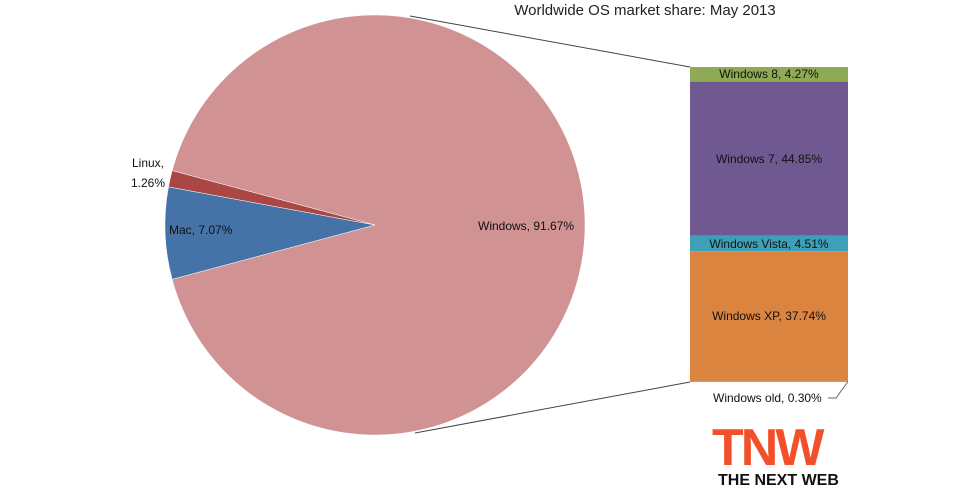  I want to click on data-label: Windows 7, 44.85%, so click(769, 158).